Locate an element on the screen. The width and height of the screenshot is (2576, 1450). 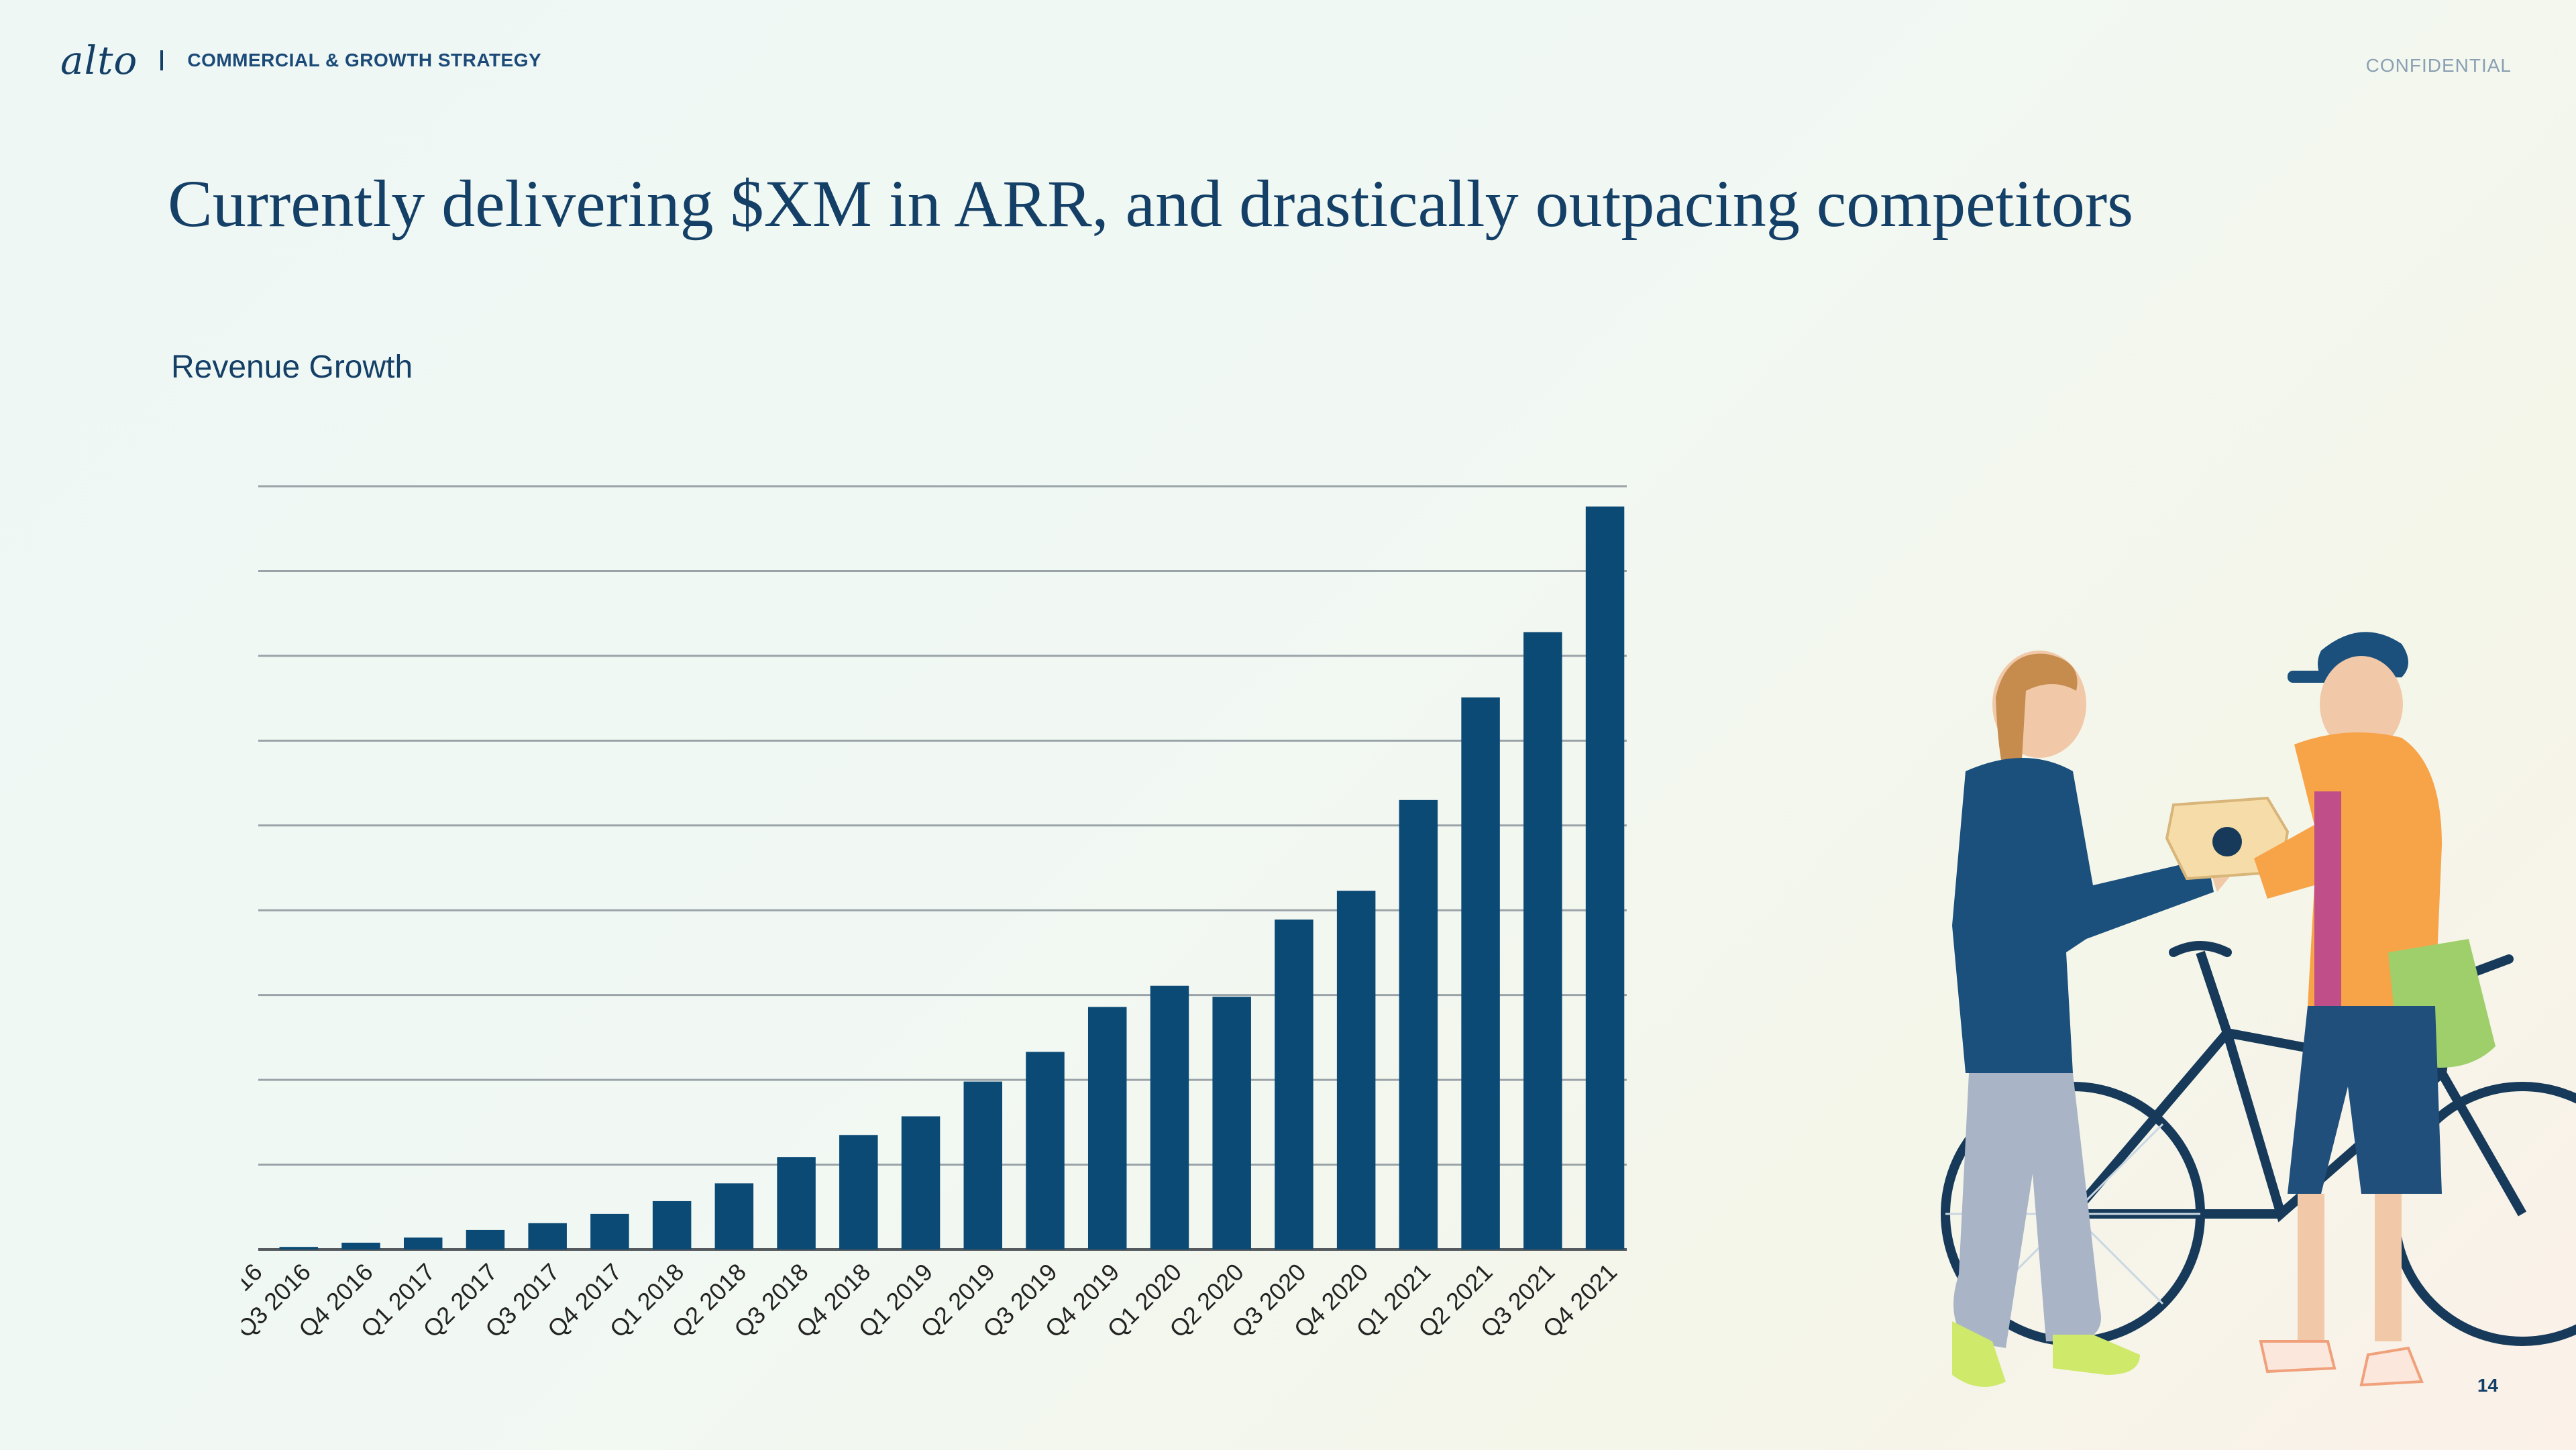
bar-q3-2016 is located at coordinates (299, 1248).